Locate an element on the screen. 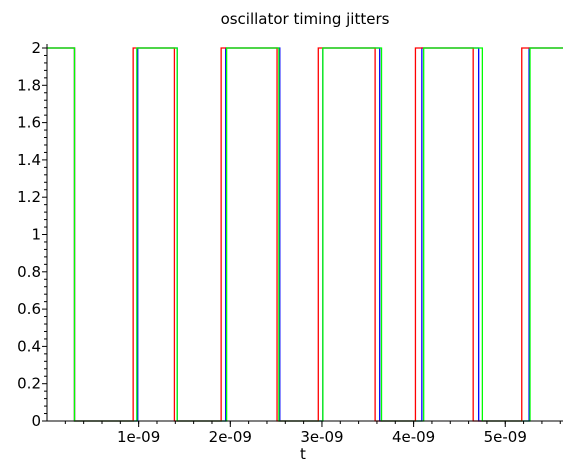  x-tick-label: 2e-09 is located at coordinates (230, 437).